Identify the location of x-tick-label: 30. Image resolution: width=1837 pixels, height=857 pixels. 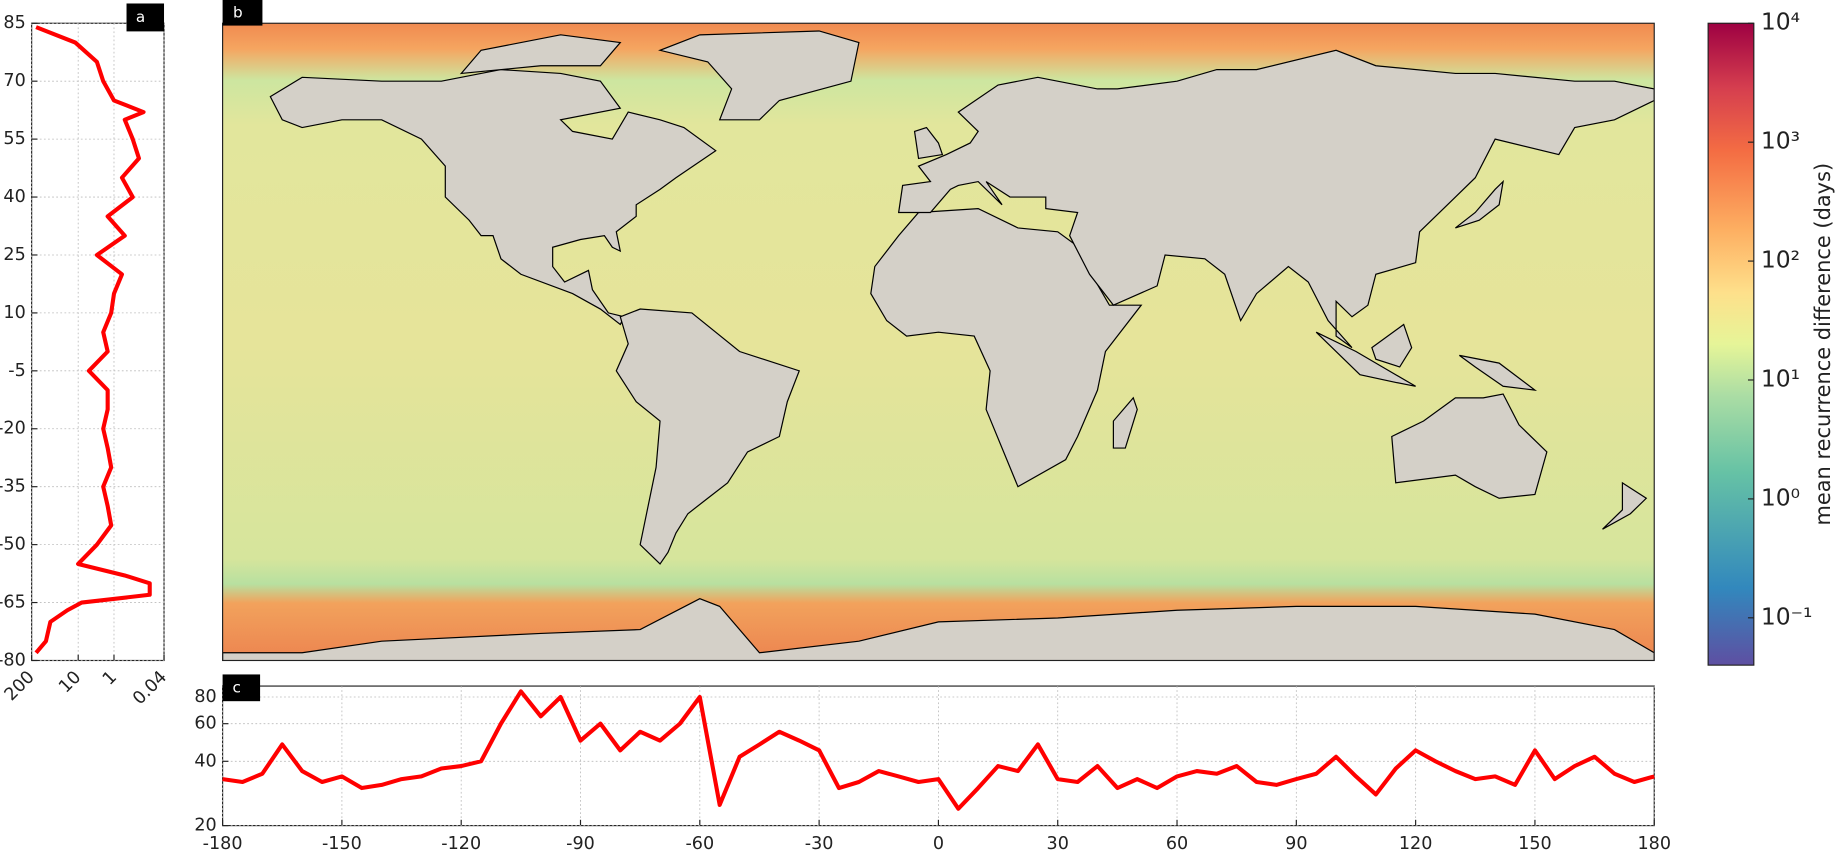
(1058, 844).